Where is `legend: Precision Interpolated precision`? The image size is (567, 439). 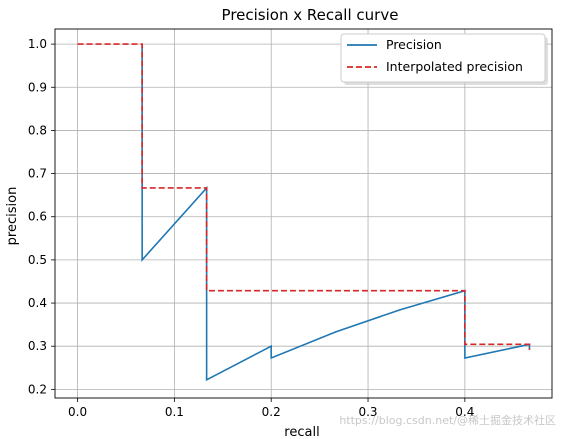
legend: Precision Interpolated precision is located at coordinates (444, 59).